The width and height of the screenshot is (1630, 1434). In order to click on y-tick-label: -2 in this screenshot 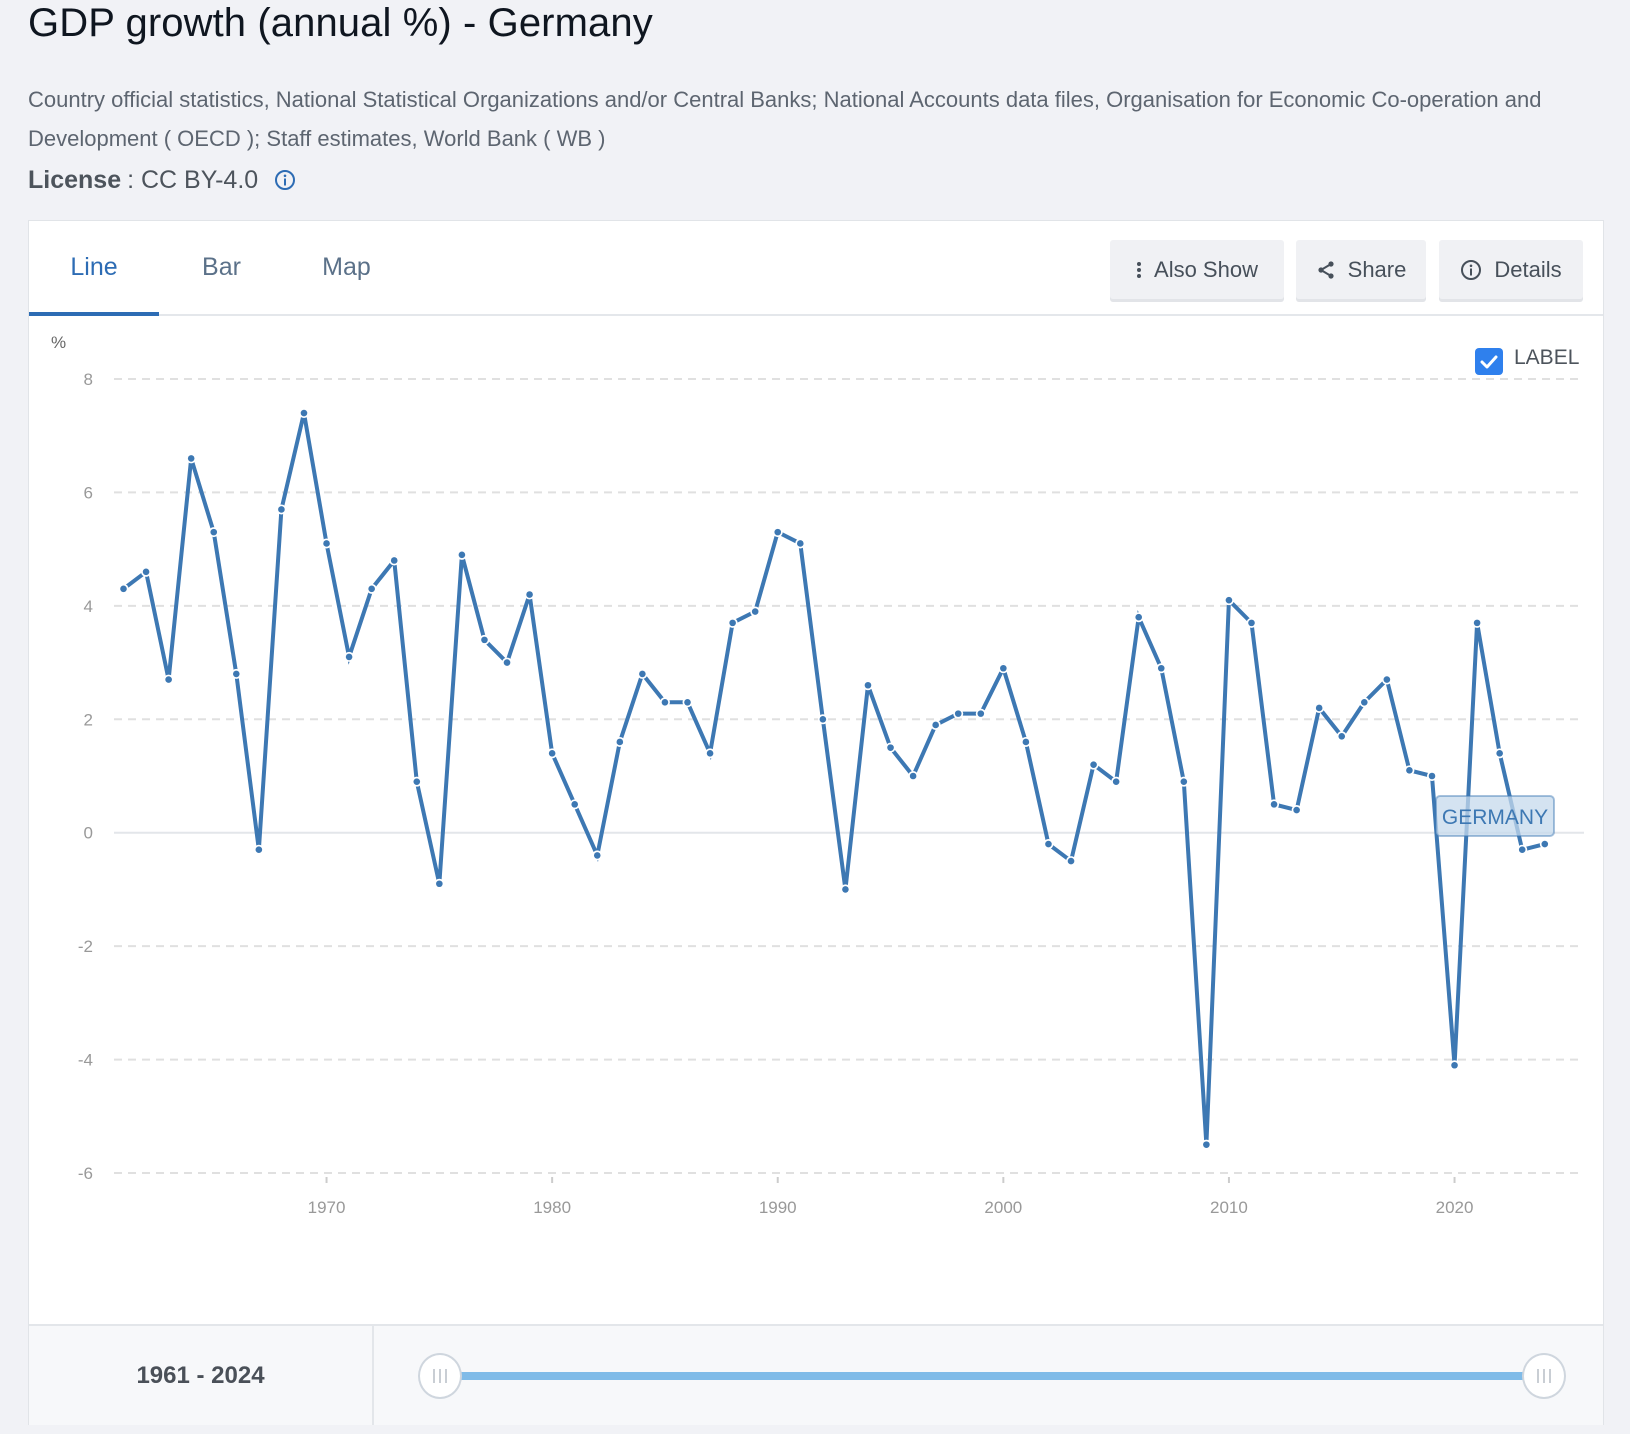, I will do `click(85, 946)`.